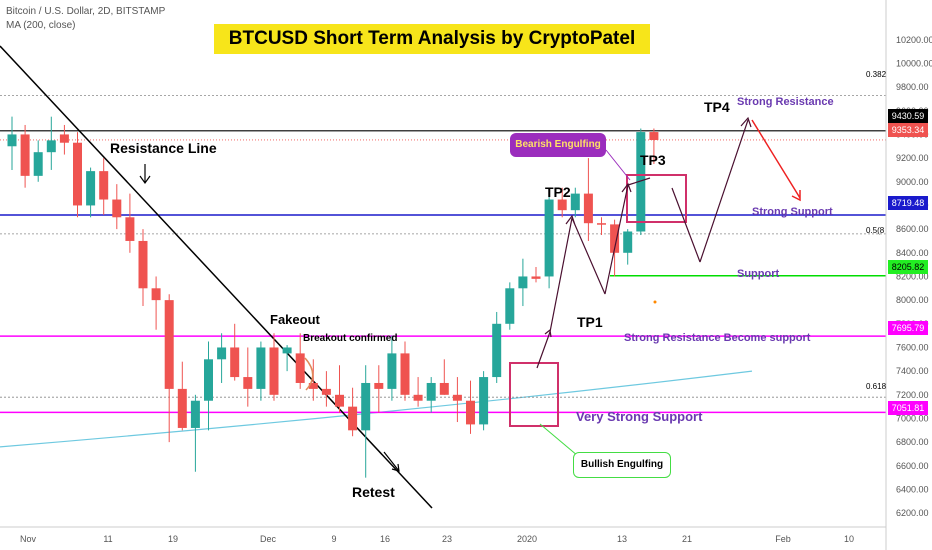 Image resolution: width=932 pixels, height=550 pixels. I want to click on ma200-layer, so click(376, 409).